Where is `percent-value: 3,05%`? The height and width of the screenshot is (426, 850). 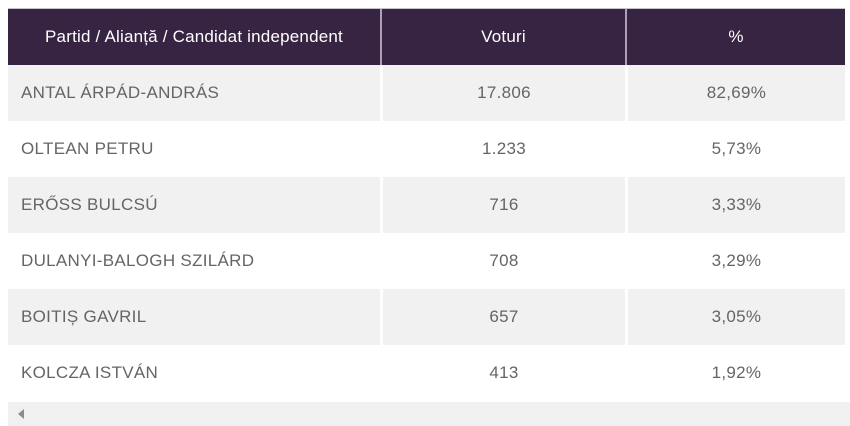 percent-value: 3,05% is located at coordinates (735, 317).